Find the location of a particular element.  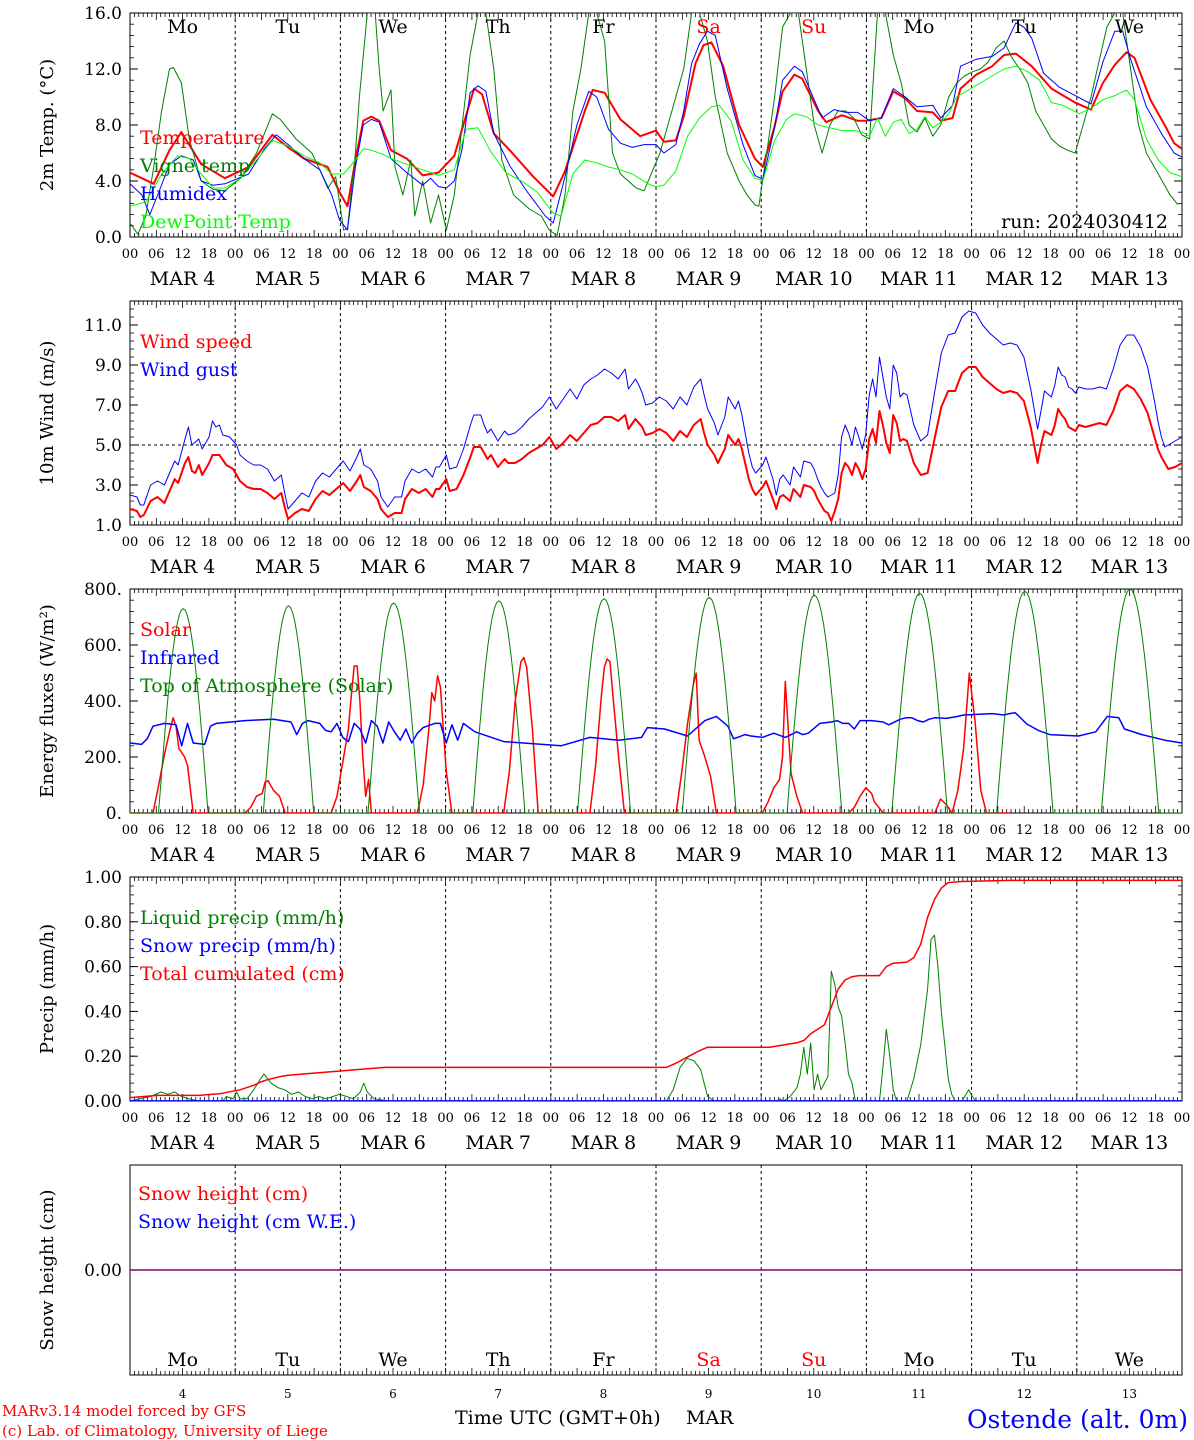

day-number-label: 4 is located at coordinates (183, 1394).